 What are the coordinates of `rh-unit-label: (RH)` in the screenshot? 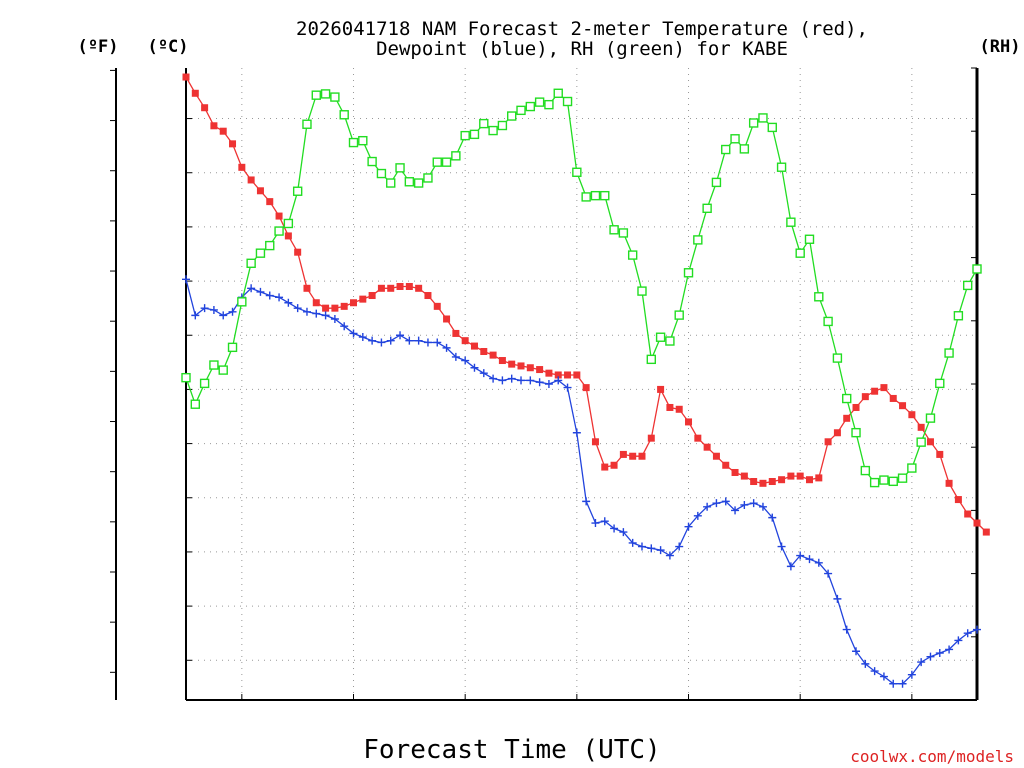 It's located at (1000, 47).